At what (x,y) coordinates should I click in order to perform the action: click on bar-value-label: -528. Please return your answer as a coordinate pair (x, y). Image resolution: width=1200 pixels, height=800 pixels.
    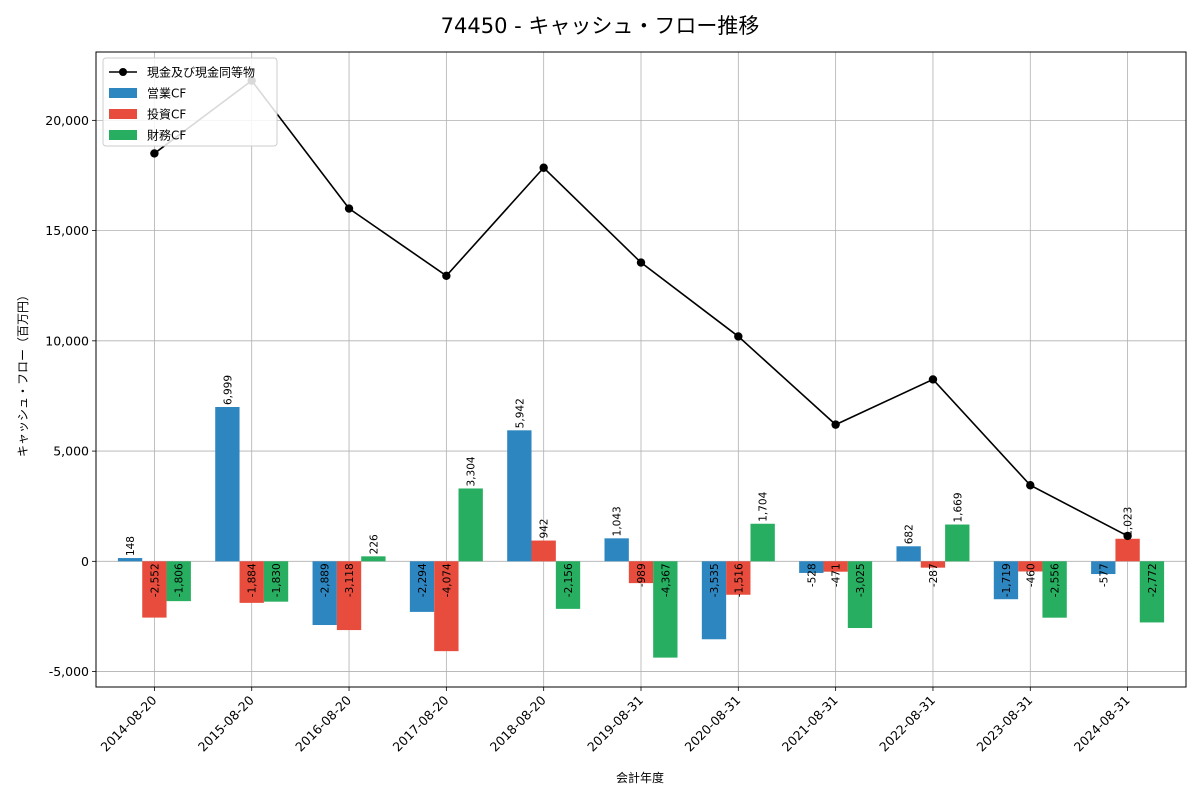
    Looking at the image, I should click on (812, 575).